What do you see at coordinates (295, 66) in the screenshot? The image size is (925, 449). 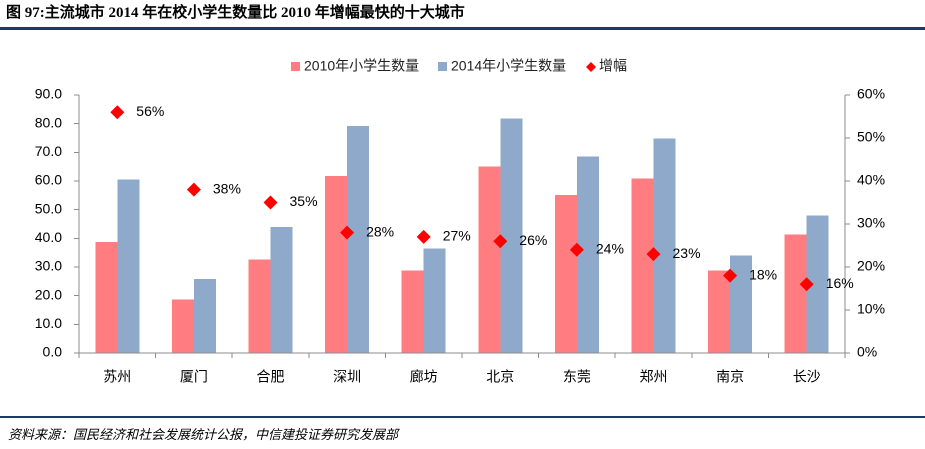 I see `legend-swatch-2010` at bounding box center [295, 66].